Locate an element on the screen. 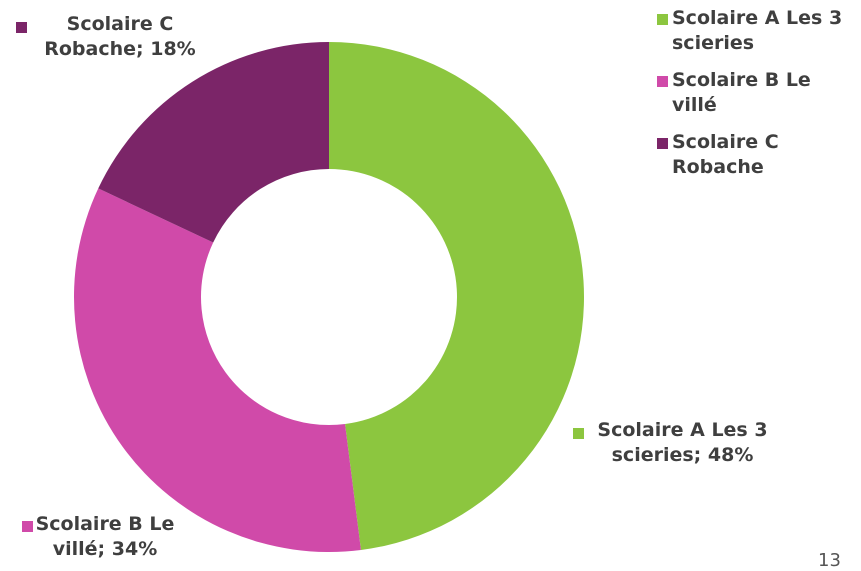 The height and width of the screenshot is (571, 861). page-number: 13 is located at coordinates (829, 560).